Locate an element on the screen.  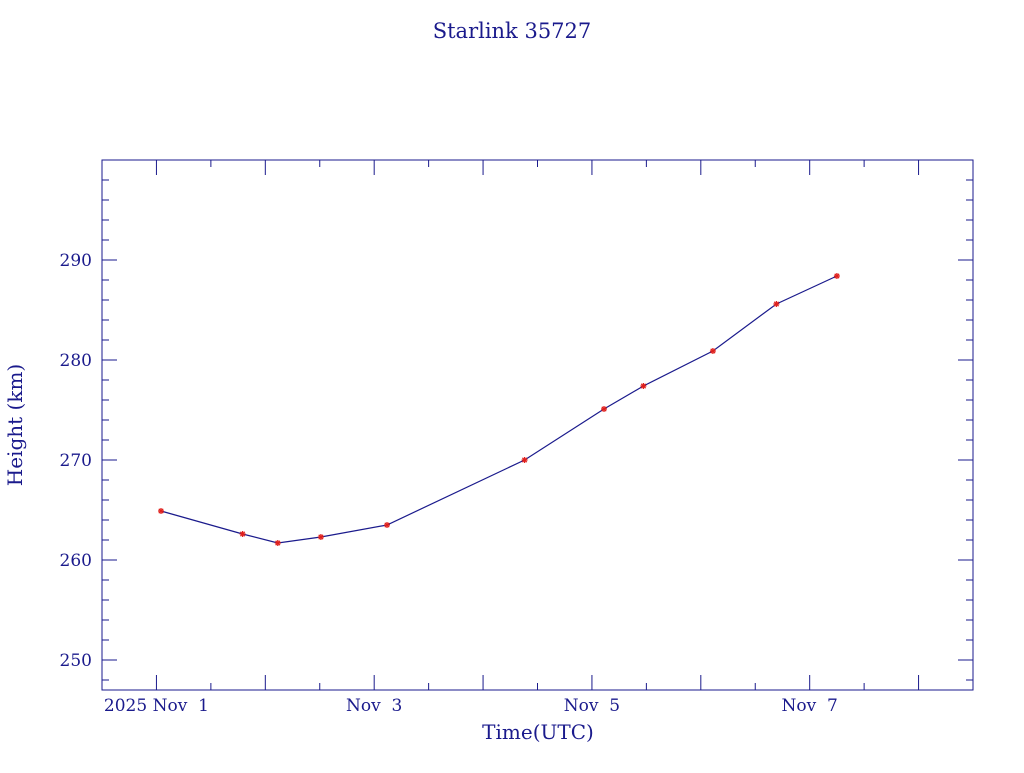
x-tick-label: Nov 5 is located at coordinates (592, 706).